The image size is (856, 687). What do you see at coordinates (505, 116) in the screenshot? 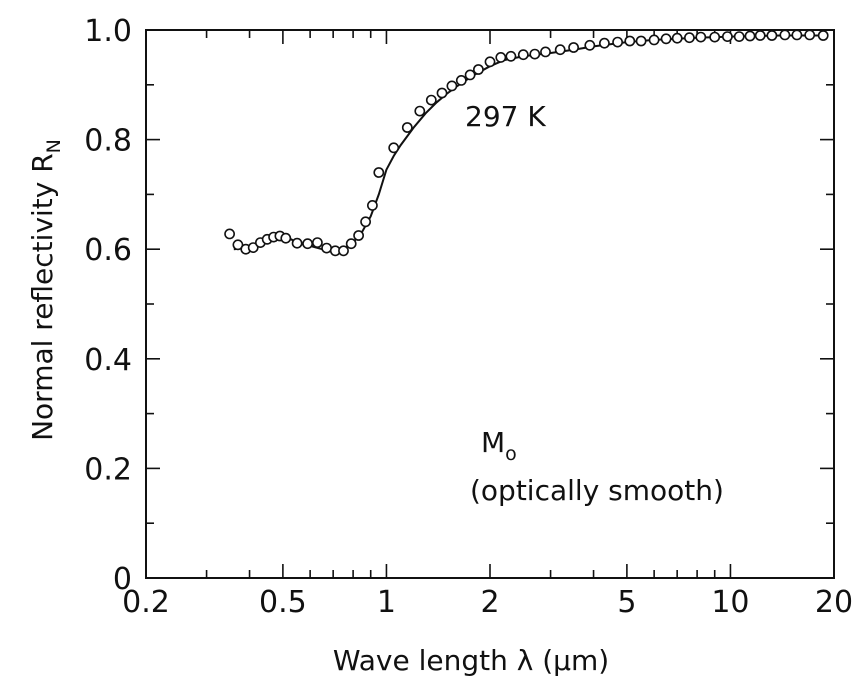
I see `temperature-label: 297 K` at bounding box center [505, 116].